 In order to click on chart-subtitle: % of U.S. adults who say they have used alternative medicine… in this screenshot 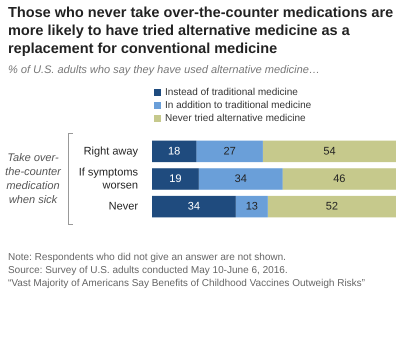, I will do `click(164, 69)`.